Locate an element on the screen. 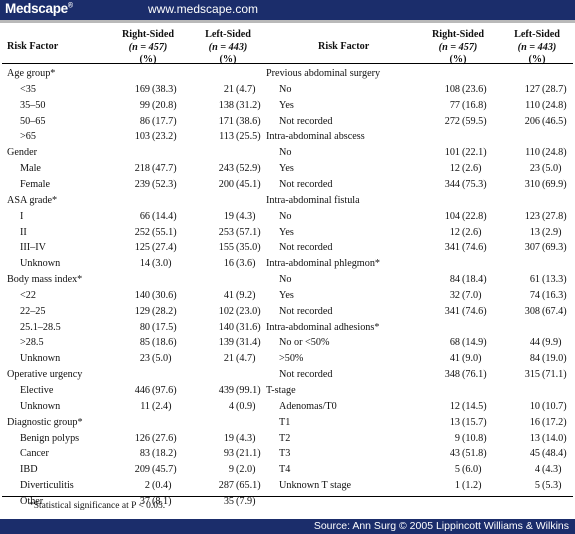 Image resolution: width=575 pixels, height=534 pixels. left-sided-percent: (45.1) is located at coordinates (248, 184).